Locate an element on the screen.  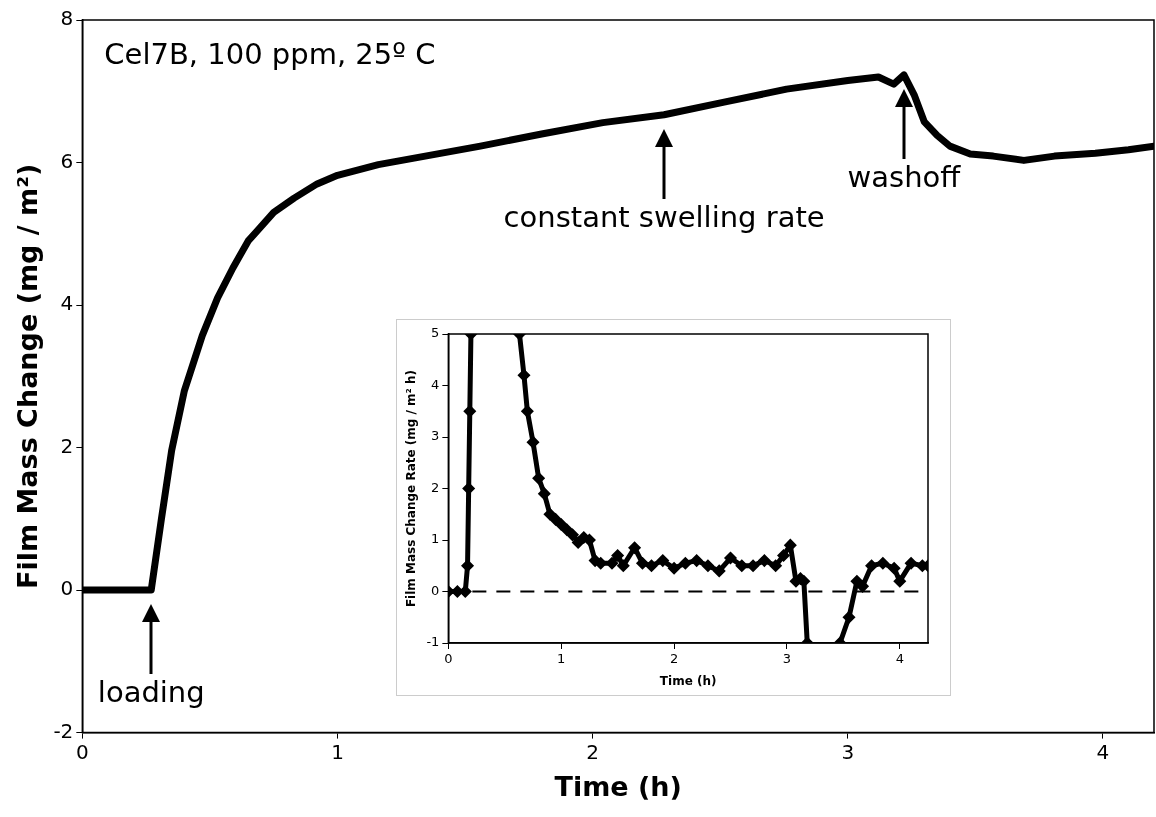
y-tick-label: 6 is located at coordinates (67, 160).